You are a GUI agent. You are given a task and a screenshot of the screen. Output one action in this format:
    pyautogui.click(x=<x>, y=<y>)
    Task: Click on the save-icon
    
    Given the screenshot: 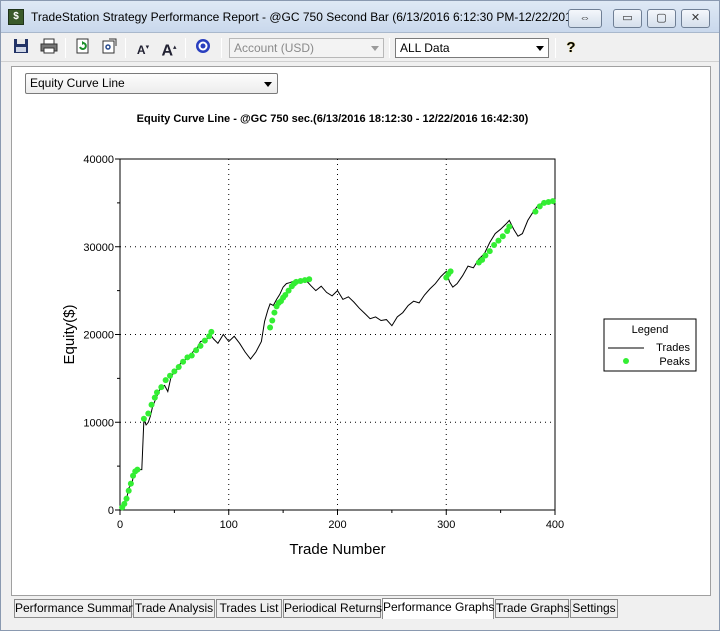 What is the action you would take?
    pyautogui.click(x=21, y=48)
    